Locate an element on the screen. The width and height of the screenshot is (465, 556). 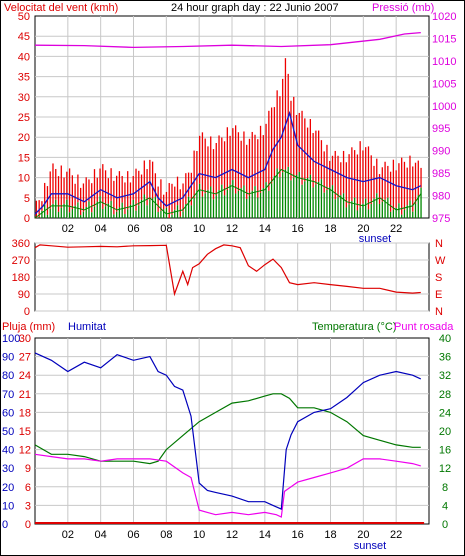
dir-y-tick-360: 360 is located at coordinates (21, 244).